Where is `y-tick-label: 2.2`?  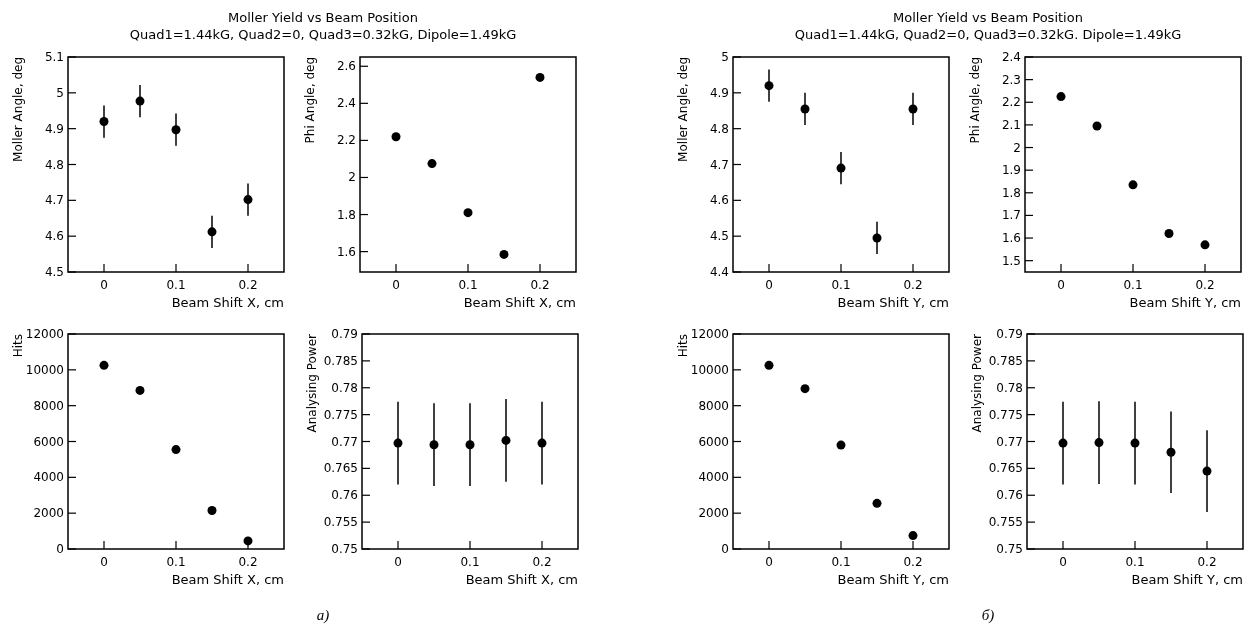
y-tick-label: 2.2 is located at coordinates (1011, 102).